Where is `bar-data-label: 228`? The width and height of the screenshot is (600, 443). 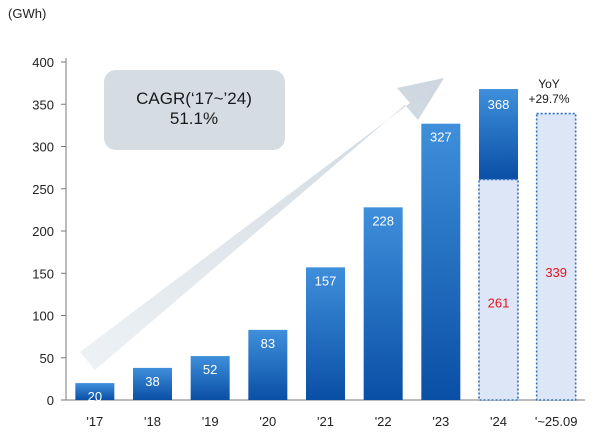 bar-data-label: 228 is located at coordinates (383, 220).